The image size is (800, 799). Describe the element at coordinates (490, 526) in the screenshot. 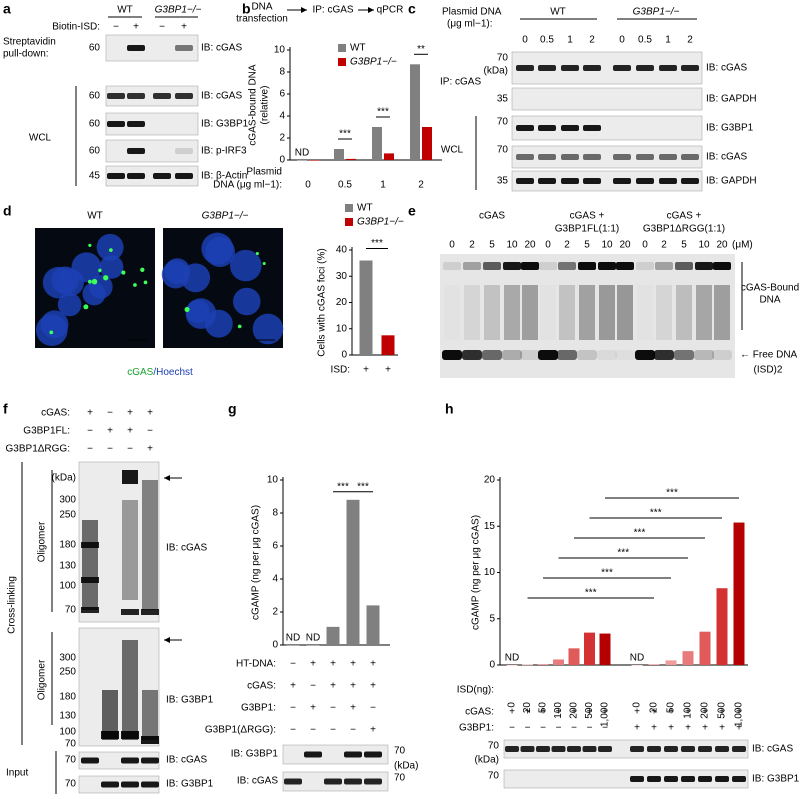

I see `y-tick-label: 15` at that location.